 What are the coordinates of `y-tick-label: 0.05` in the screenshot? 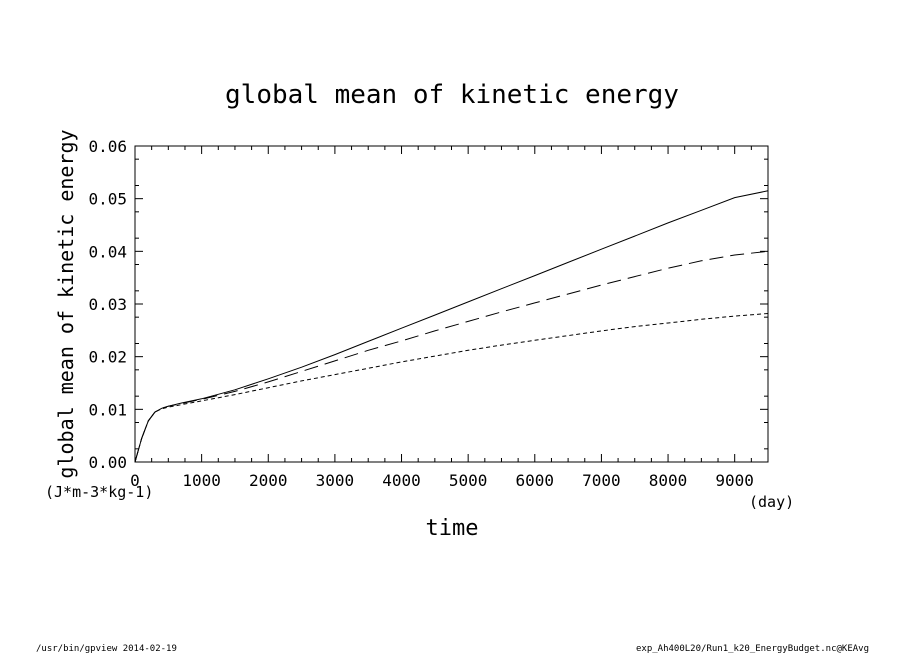 It's located at (107, 199).